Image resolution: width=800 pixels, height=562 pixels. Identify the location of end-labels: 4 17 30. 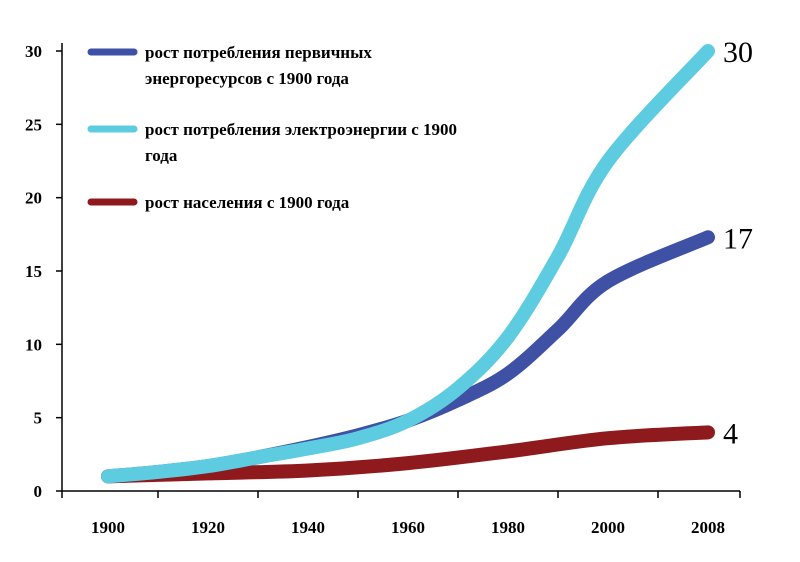
(738, 243).